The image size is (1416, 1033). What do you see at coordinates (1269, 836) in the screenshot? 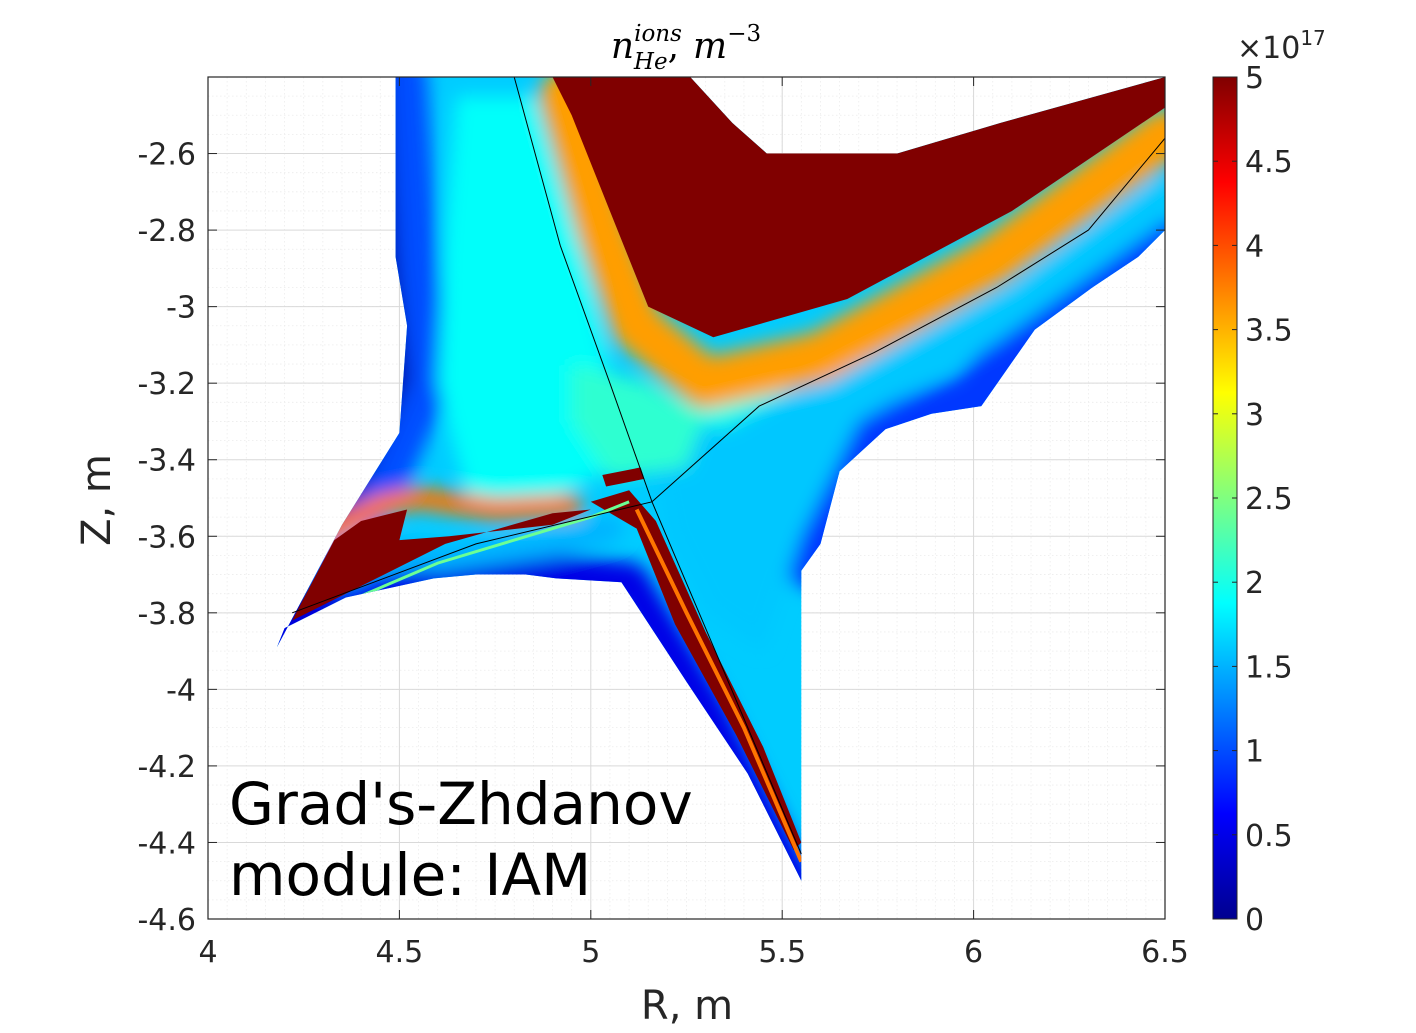
I see `colorbar-tick-label: 0.5` at bounding box center [1269, 836].